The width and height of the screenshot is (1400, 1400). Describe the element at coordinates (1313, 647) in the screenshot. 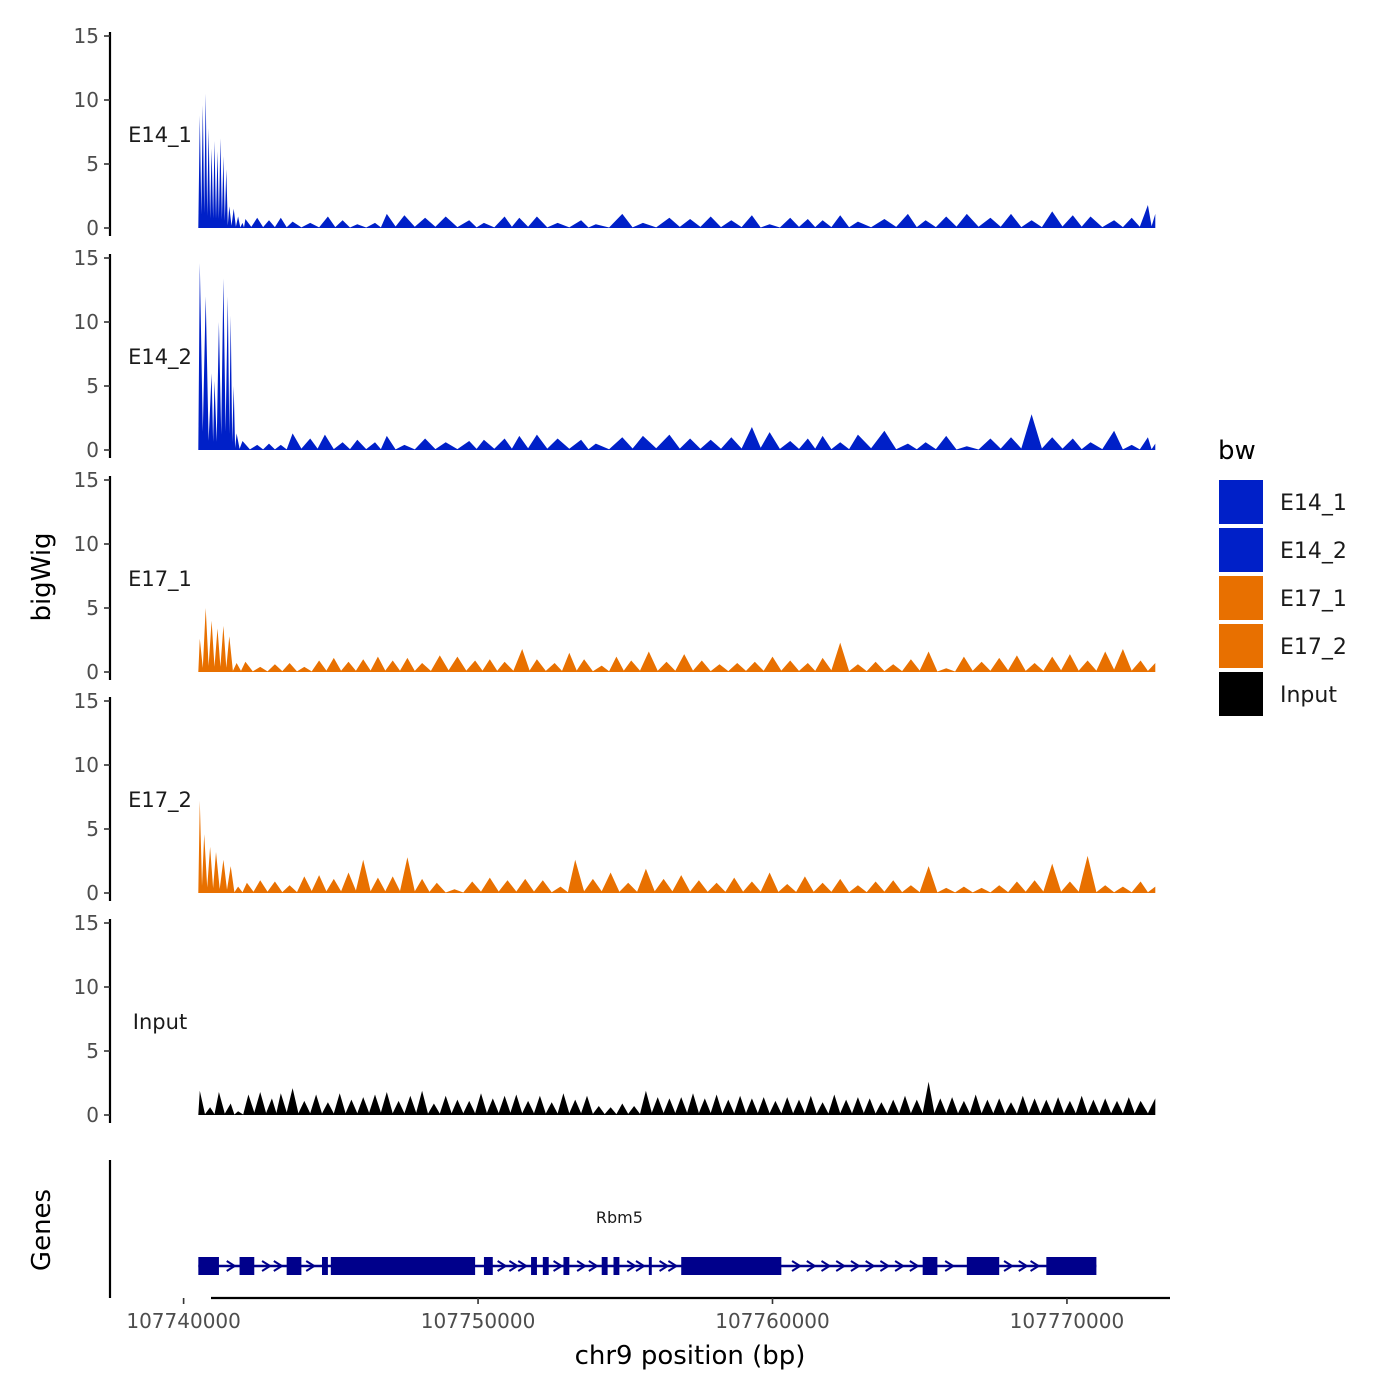

I see `legend-label: E17_2` at that location.